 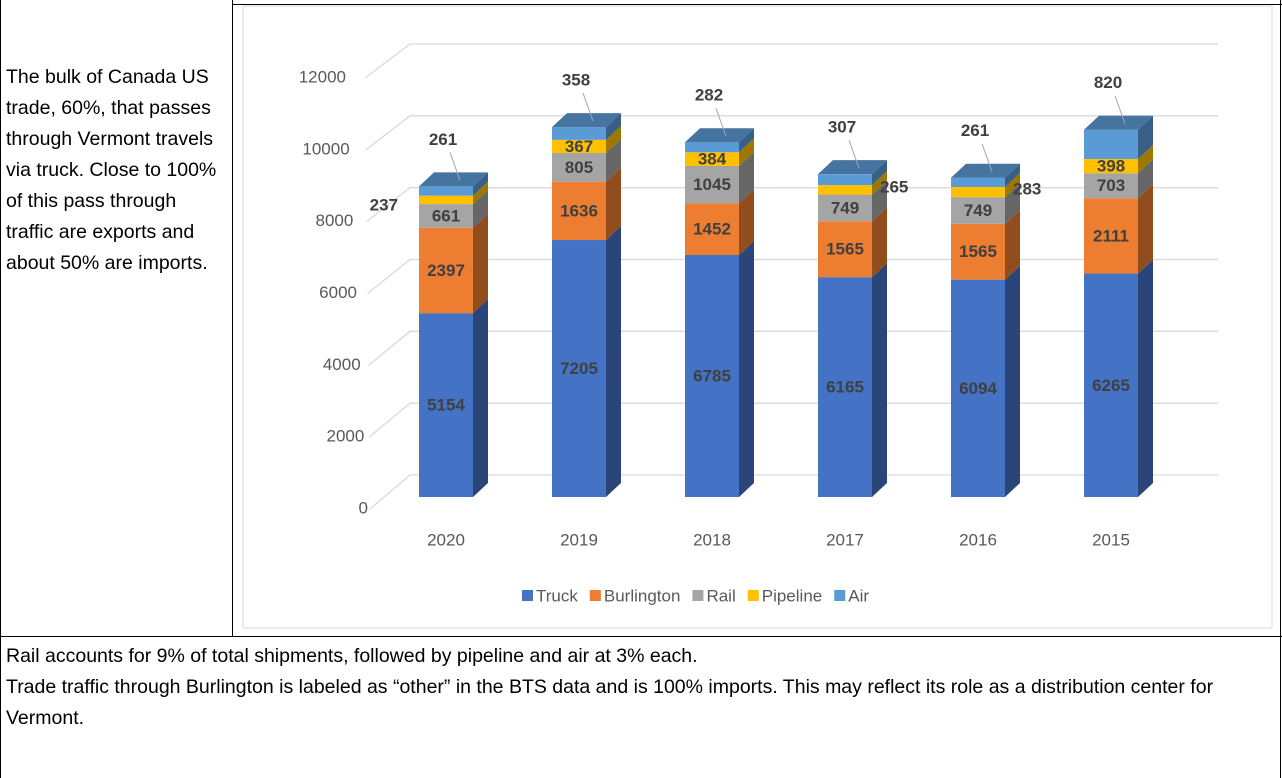 I want to click on data-label: 749, so click(x=845, y=207).